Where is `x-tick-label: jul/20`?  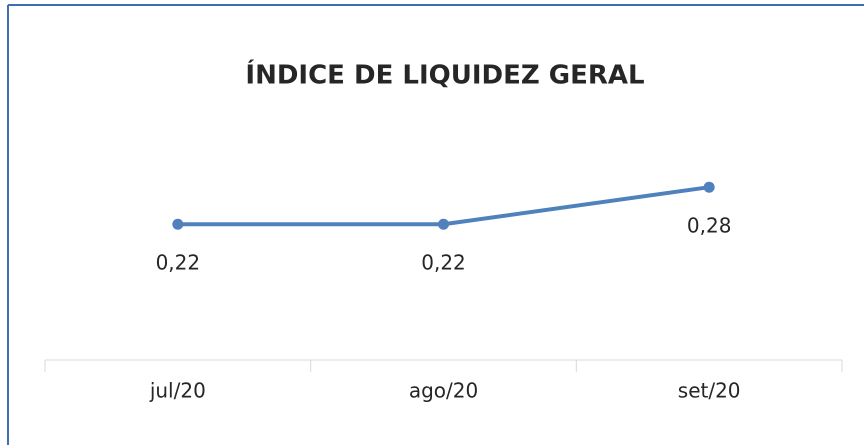 x-tick-label: jul/20 is located at coordinates (177, 391).